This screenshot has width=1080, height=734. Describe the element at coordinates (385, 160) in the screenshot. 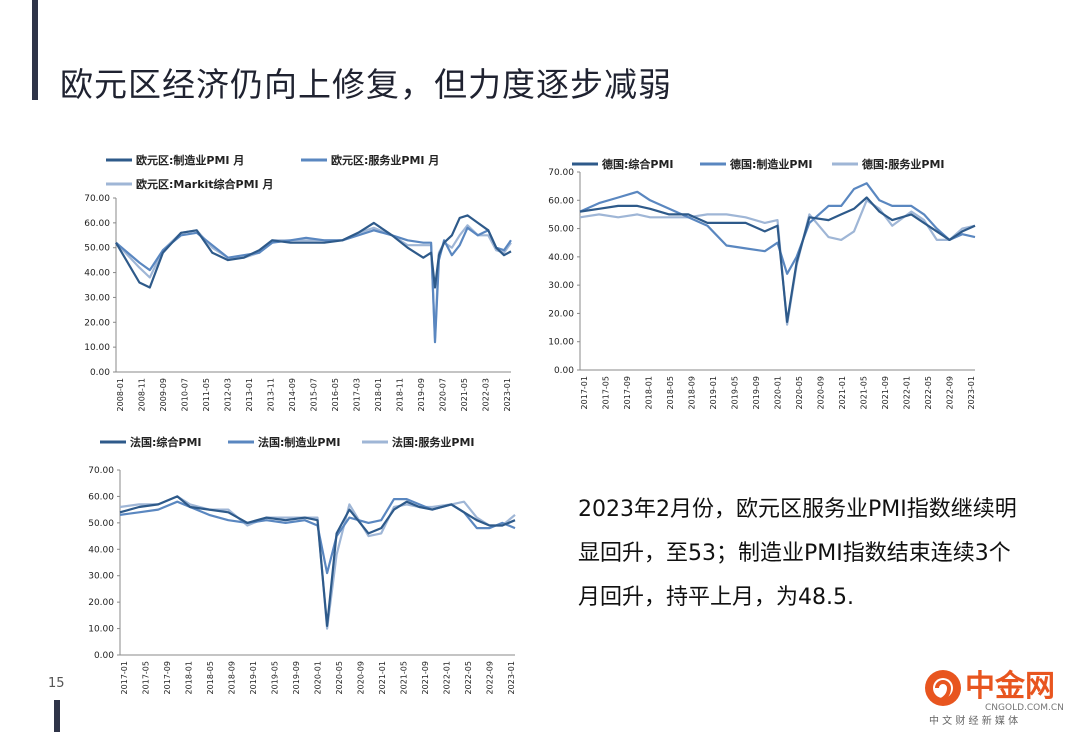

I see `legend-label-1: 欧元区:服务业PMI 月` at that location.